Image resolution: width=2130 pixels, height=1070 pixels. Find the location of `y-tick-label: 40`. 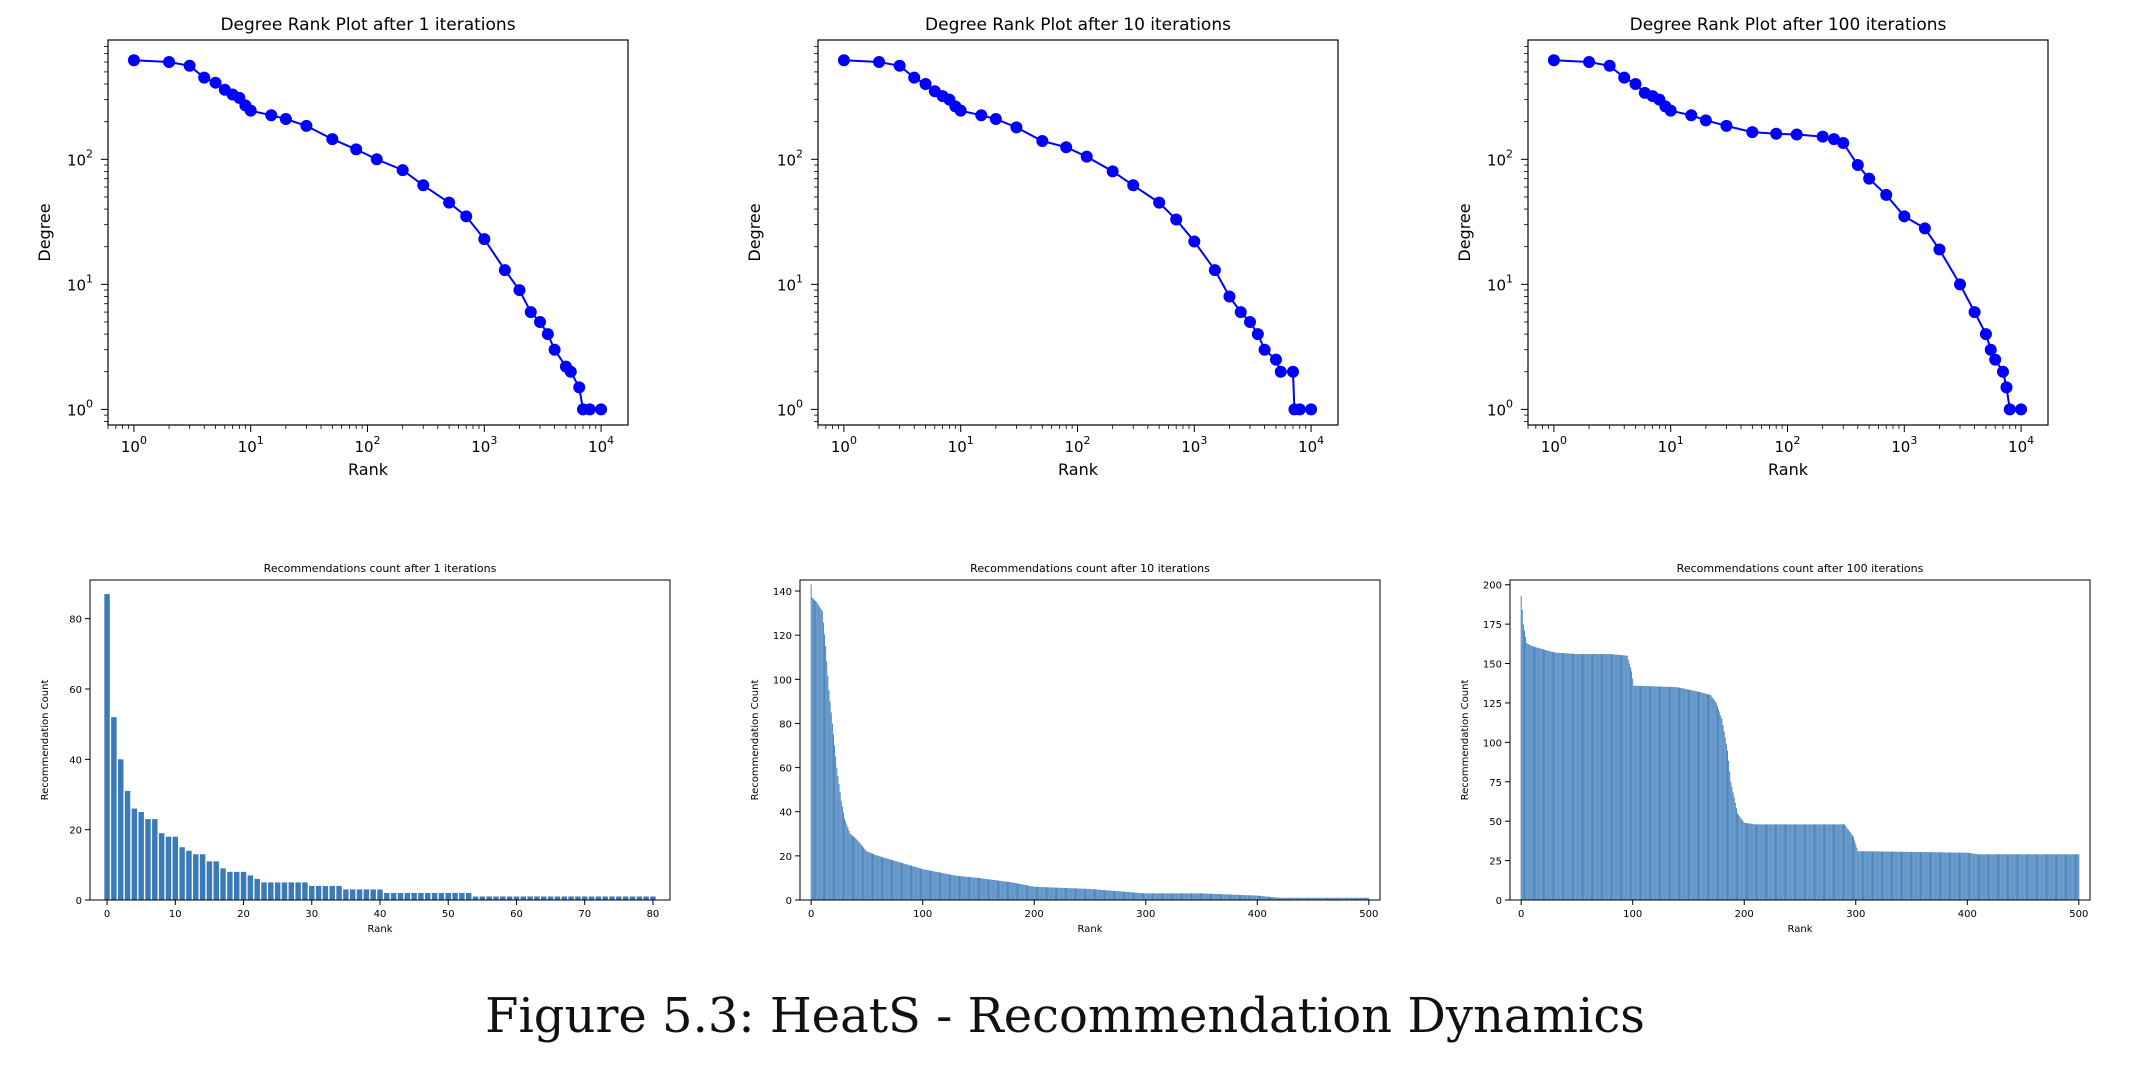

y-tick-label: 40 is located at coordinates (785, 813).